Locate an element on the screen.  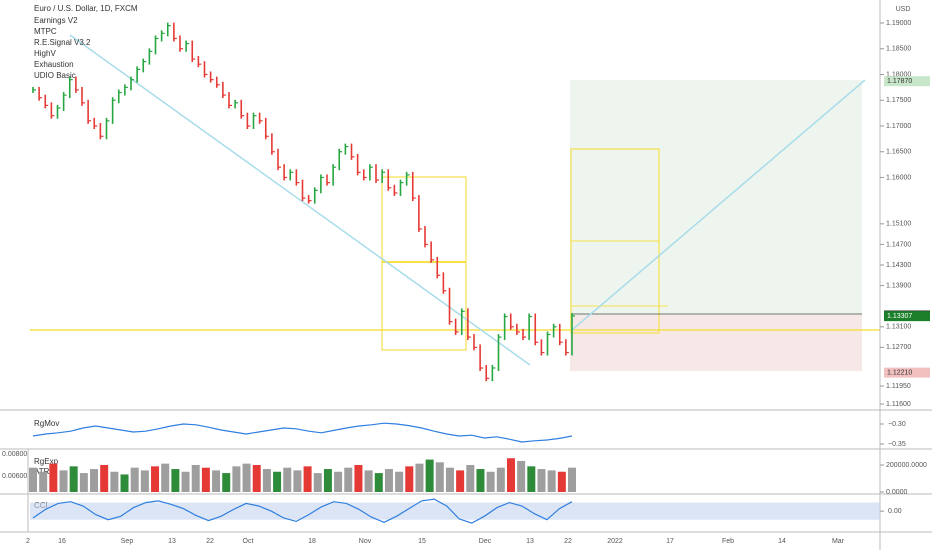
y-tick-label: 1.18500 is located at coordinates (898, 49).